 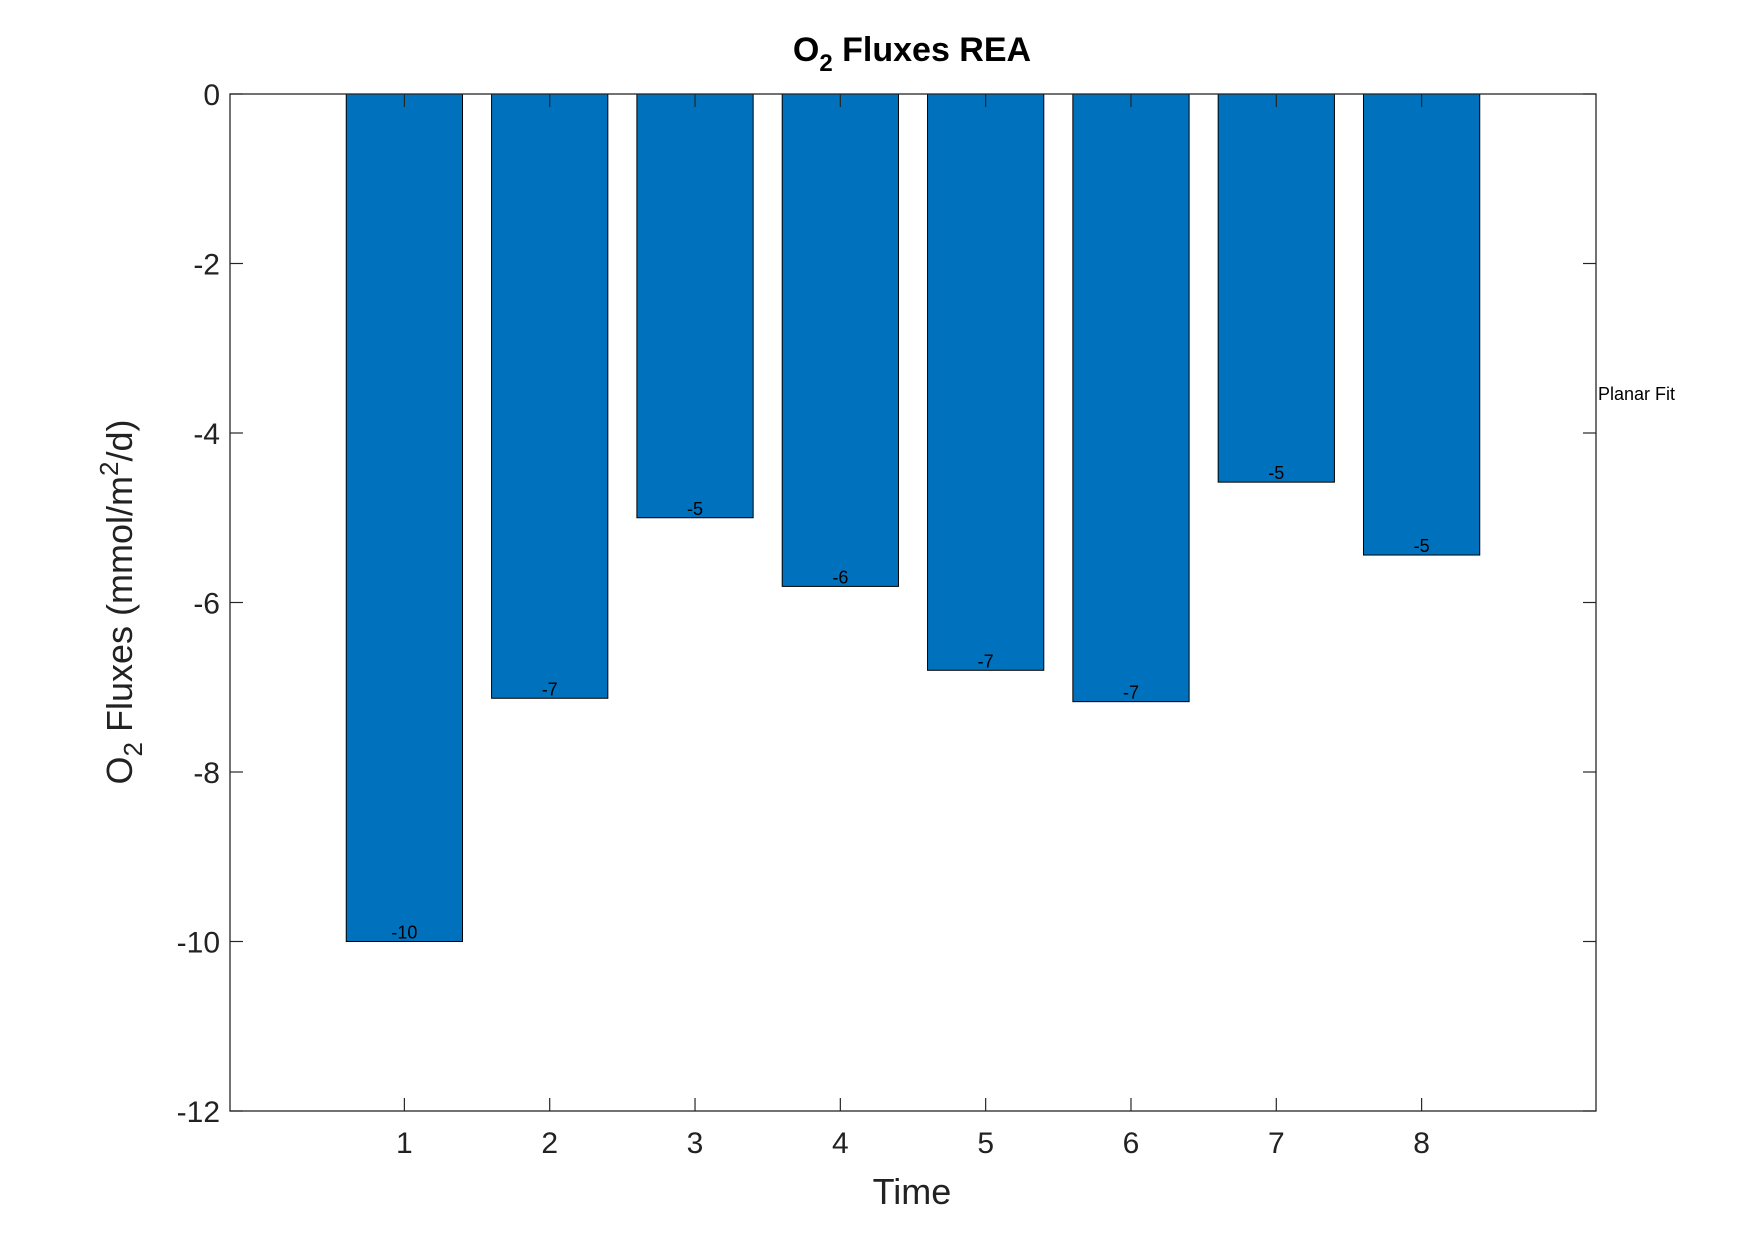 I want to click on y-tick-label: -12, so click(x=198, y=1112).